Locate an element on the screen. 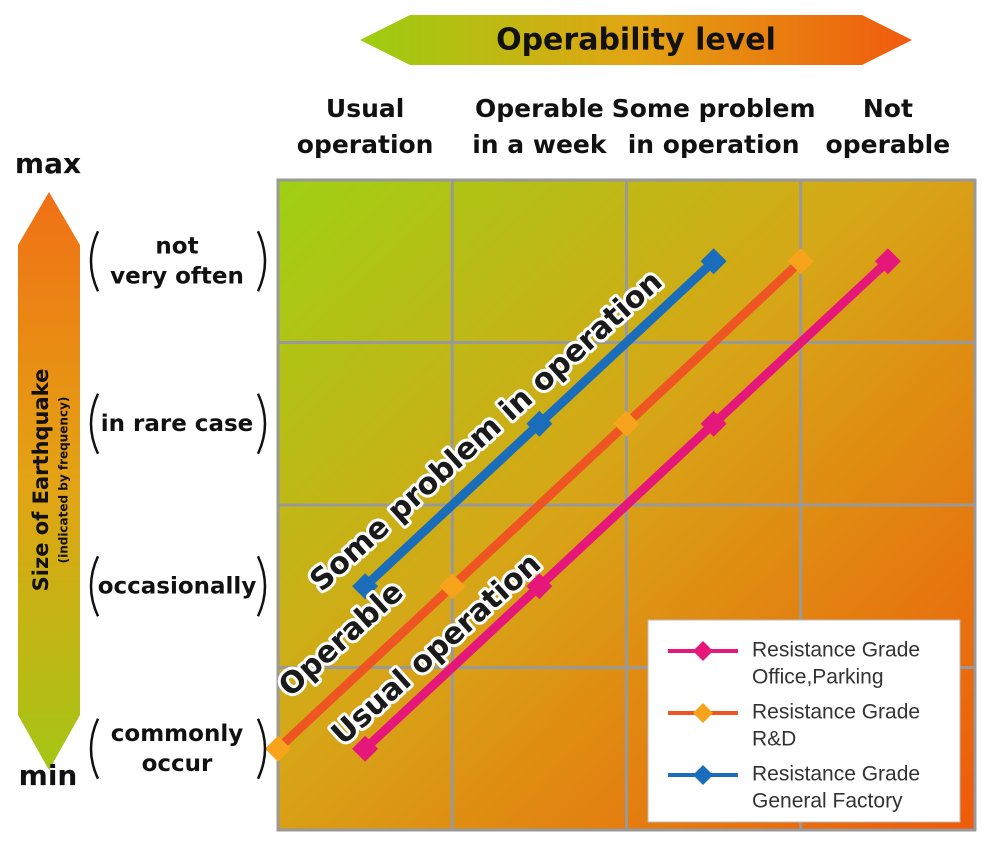 The height and width of the screenshot is (850, 1000). y-min-label: min is located at coordinates (48, 775).